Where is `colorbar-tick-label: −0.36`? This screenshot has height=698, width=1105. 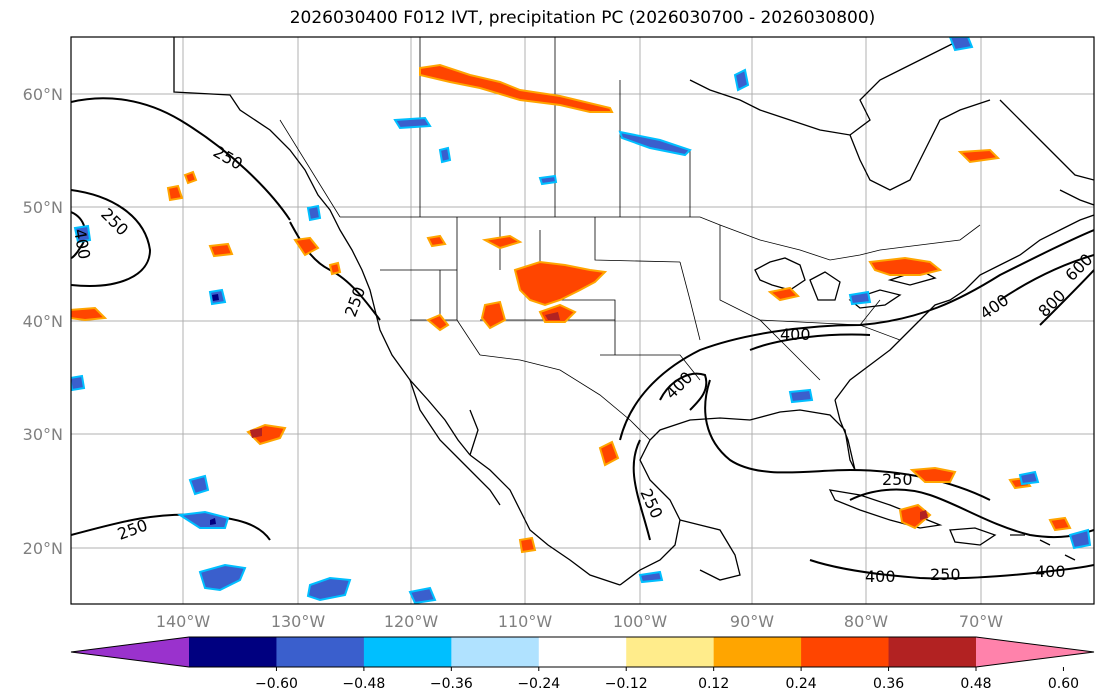 colorbar-tick-label: −0.36 is located at coordinates (451, 684).